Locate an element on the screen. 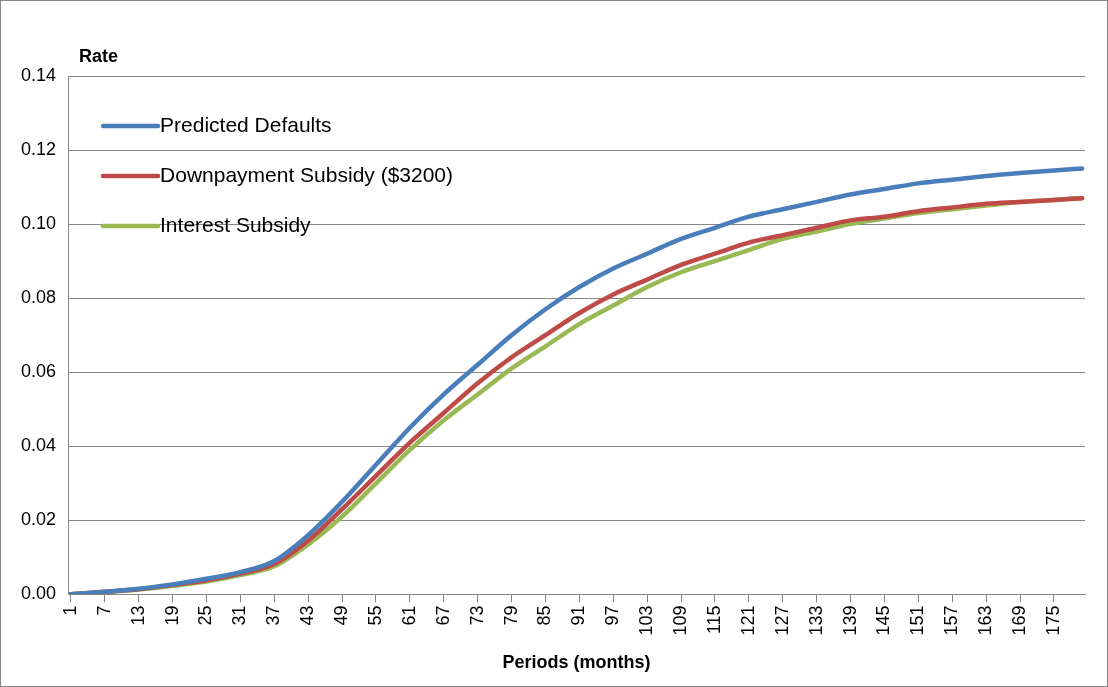  x-tick-label: 115 is located at coordinates (713, 620).